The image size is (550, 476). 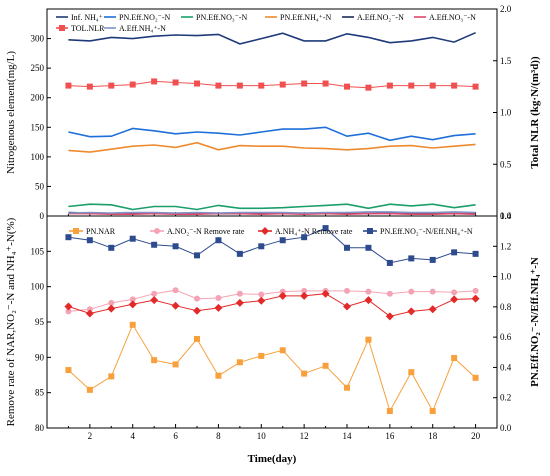 What do you see at coordinates (40, 428) in the screenshot?
I see `bottom-left-tick-label-80: 80` at bounding box center [40, 428].